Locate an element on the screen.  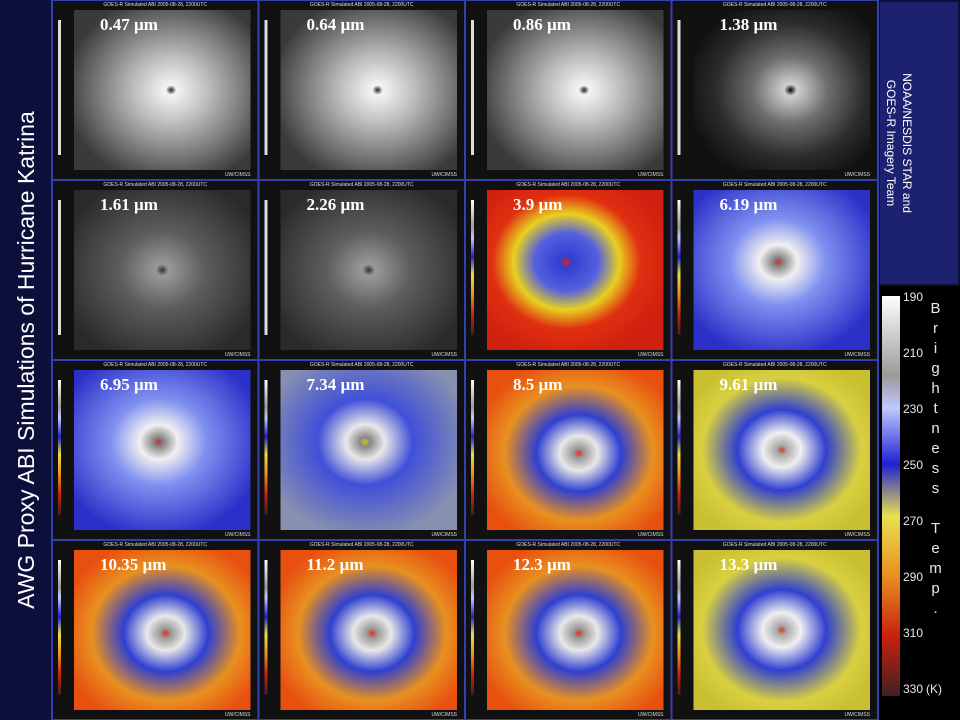
colorbar-tick-label: 330 is located at coordinates (913, 689).